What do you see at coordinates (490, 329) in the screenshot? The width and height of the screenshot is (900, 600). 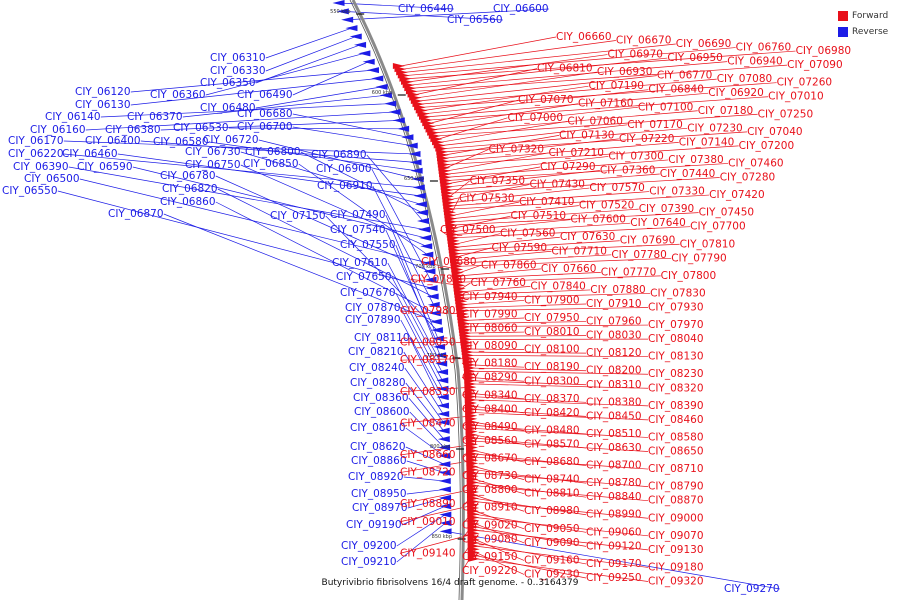 I see `forward-gene-label: CIY_08060` at bounding box center [490, 329].